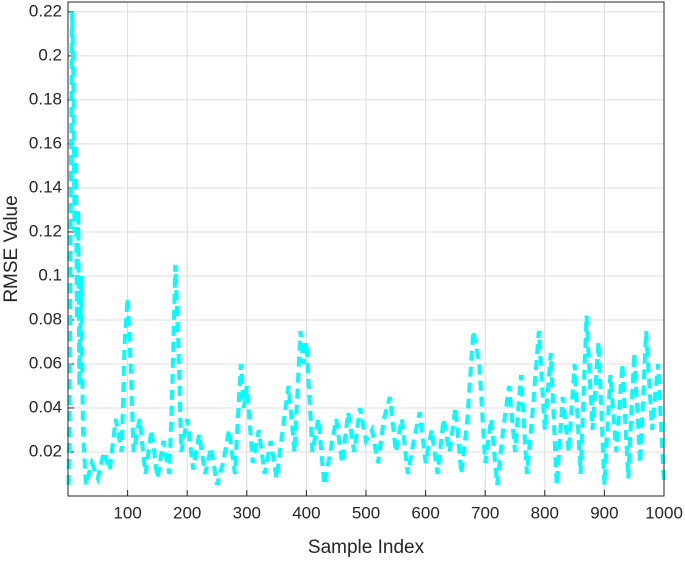 This screenshot has height=564, width=685. I want to click on y-tick-label: 0.08, so click(45, 318).